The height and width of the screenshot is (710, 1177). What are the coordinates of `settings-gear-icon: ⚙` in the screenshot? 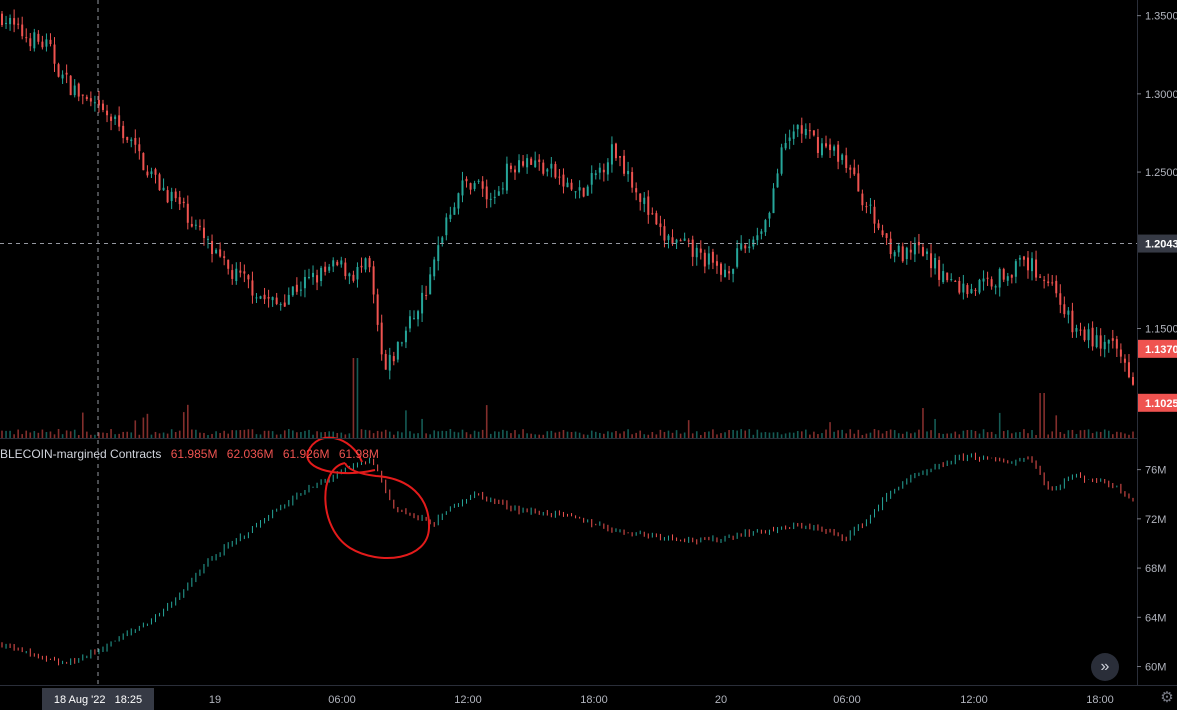 It's located at (1167, 697).